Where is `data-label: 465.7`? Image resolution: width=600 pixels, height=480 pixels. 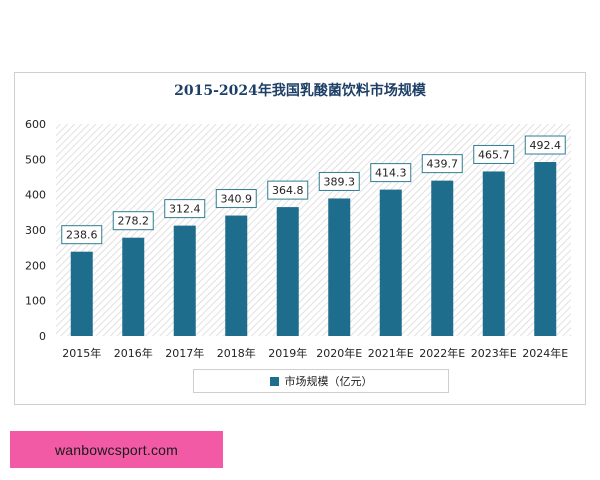
data-label: 465.7 is located at coordinates (494, 154).